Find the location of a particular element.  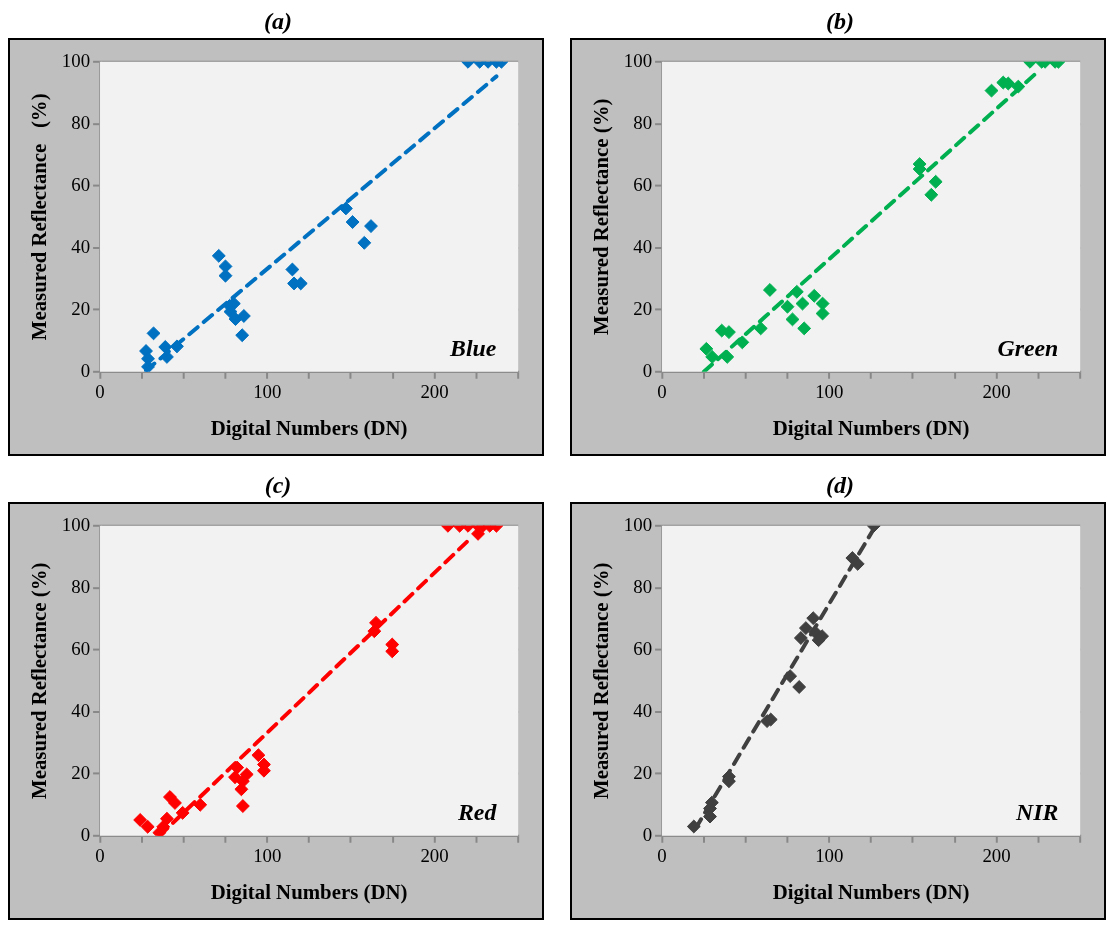

chart-title: (a) is located at coordinates (278, 21).